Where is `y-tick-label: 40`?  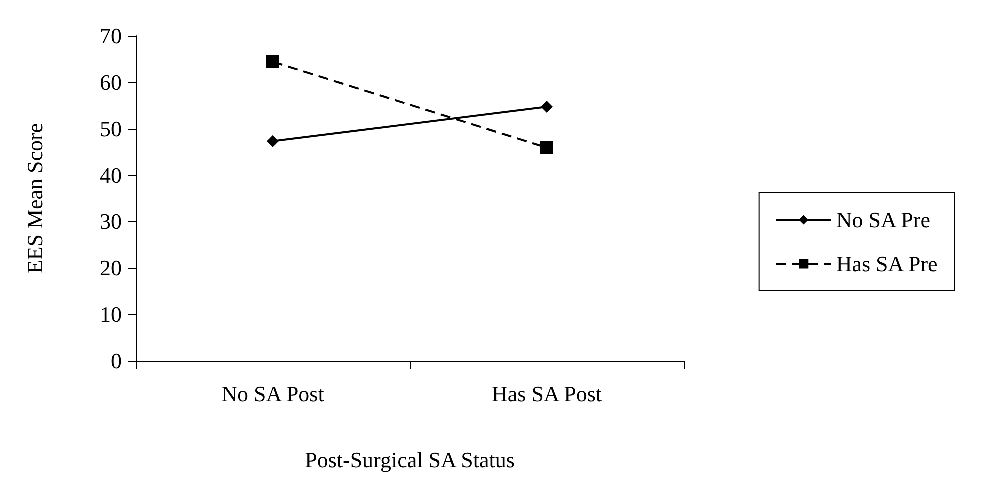 y-tick-label: 40 is located at coordinates (111, 175).